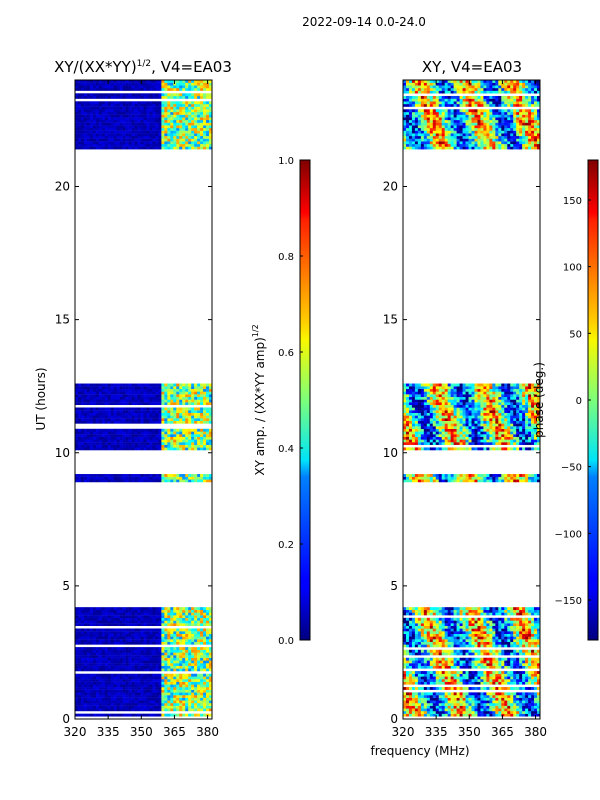  Describe the element at coordinates (141, 732) in the screenshot. I see `x-tick-label: 350` at that location.